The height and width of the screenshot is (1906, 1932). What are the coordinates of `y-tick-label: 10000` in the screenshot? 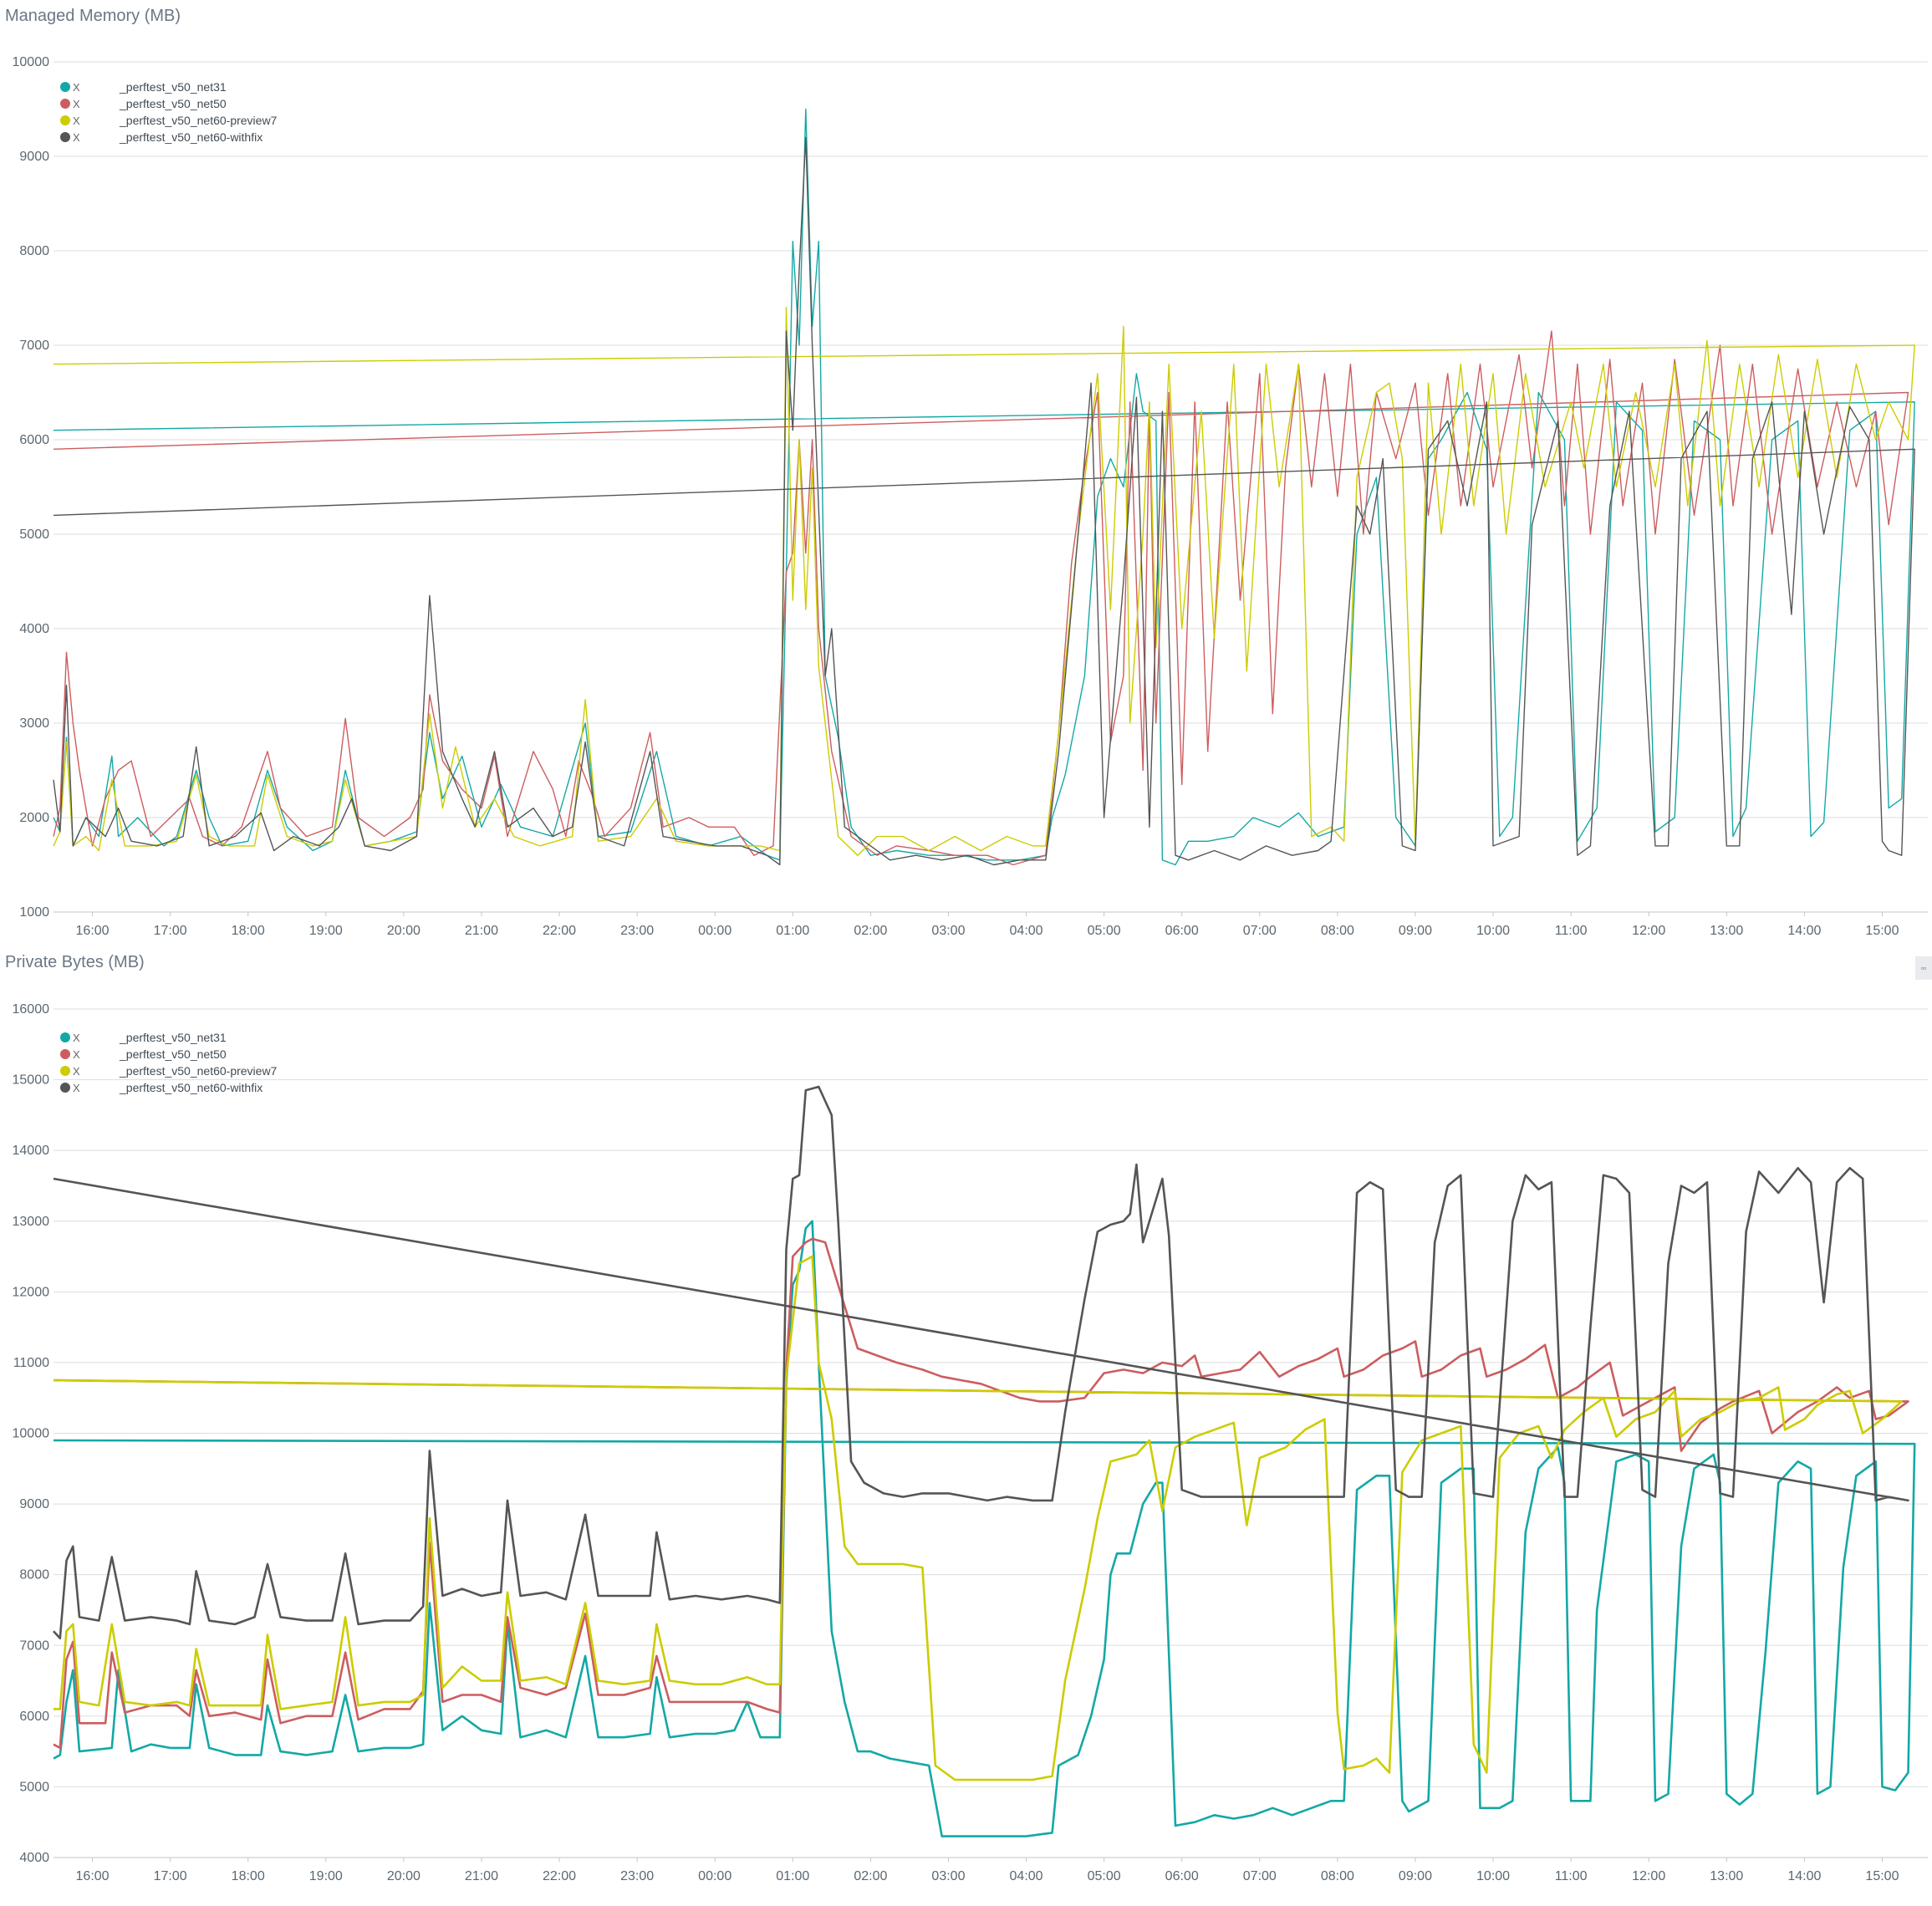 It's located at (31, 62).